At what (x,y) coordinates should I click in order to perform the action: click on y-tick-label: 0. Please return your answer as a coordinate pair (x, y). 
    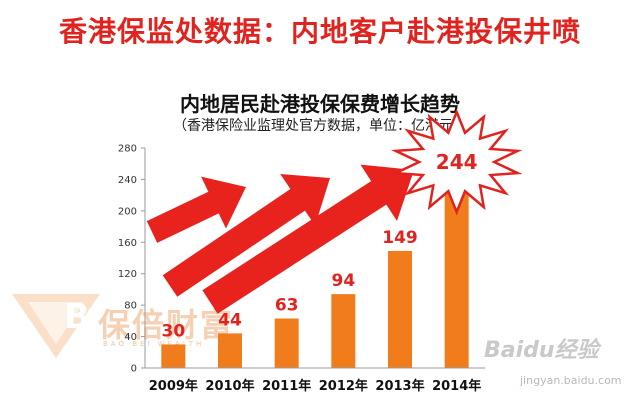
    Looking at the image, I should click on (134, 369).